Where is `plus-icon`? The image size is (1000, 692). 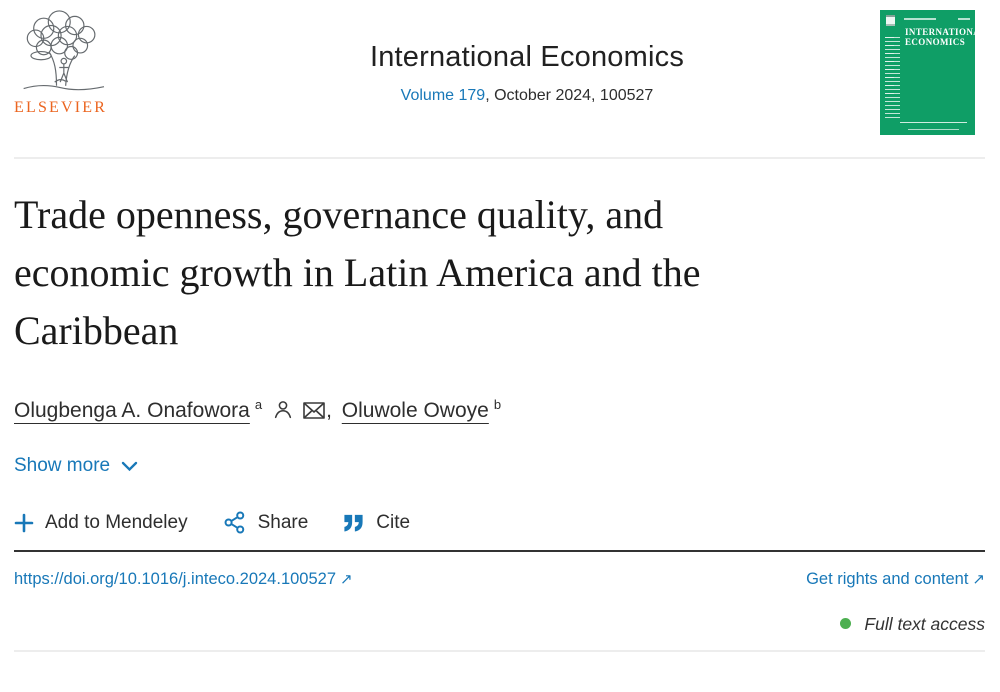
plus-icon is located at coordinates (24, 522).